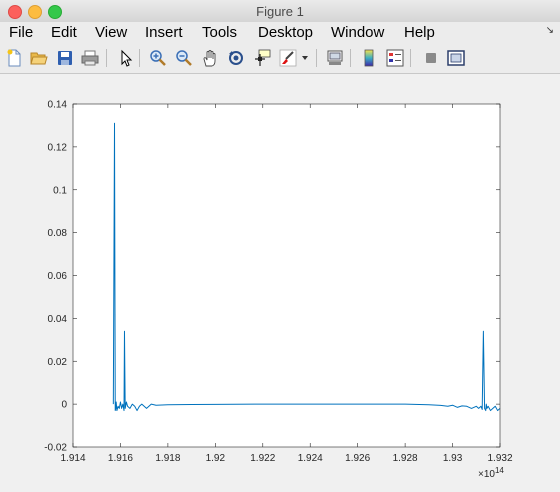 This screenshot has height=492, width=560. I want to click on y-tick-label: 0.1, so click(60, 190).